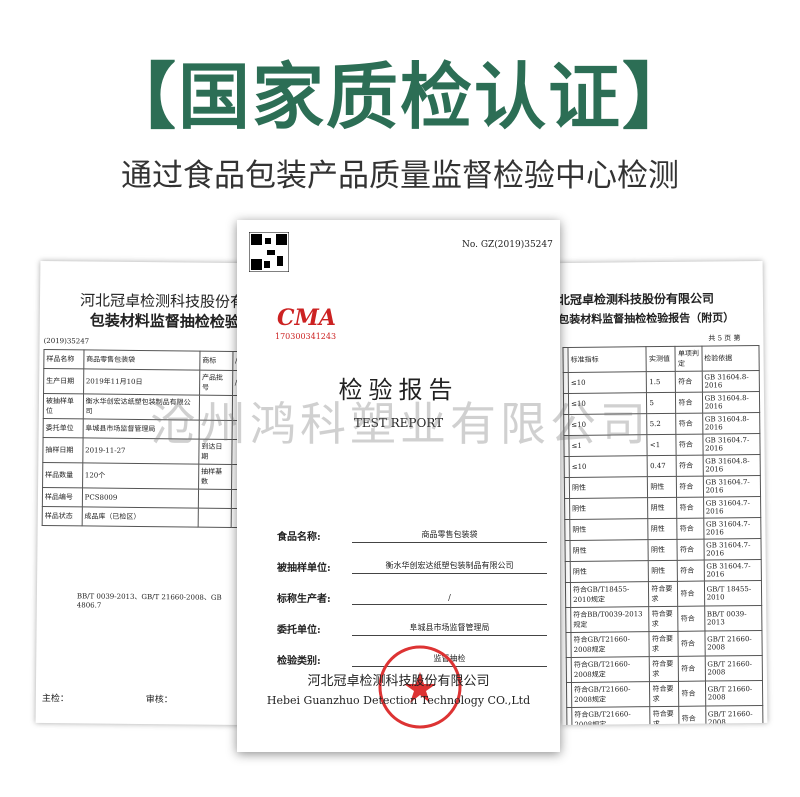 The width and height of the screenshot is (800, 797). I want to click on field-value: 商品零售包装袋, so click(449, 536).